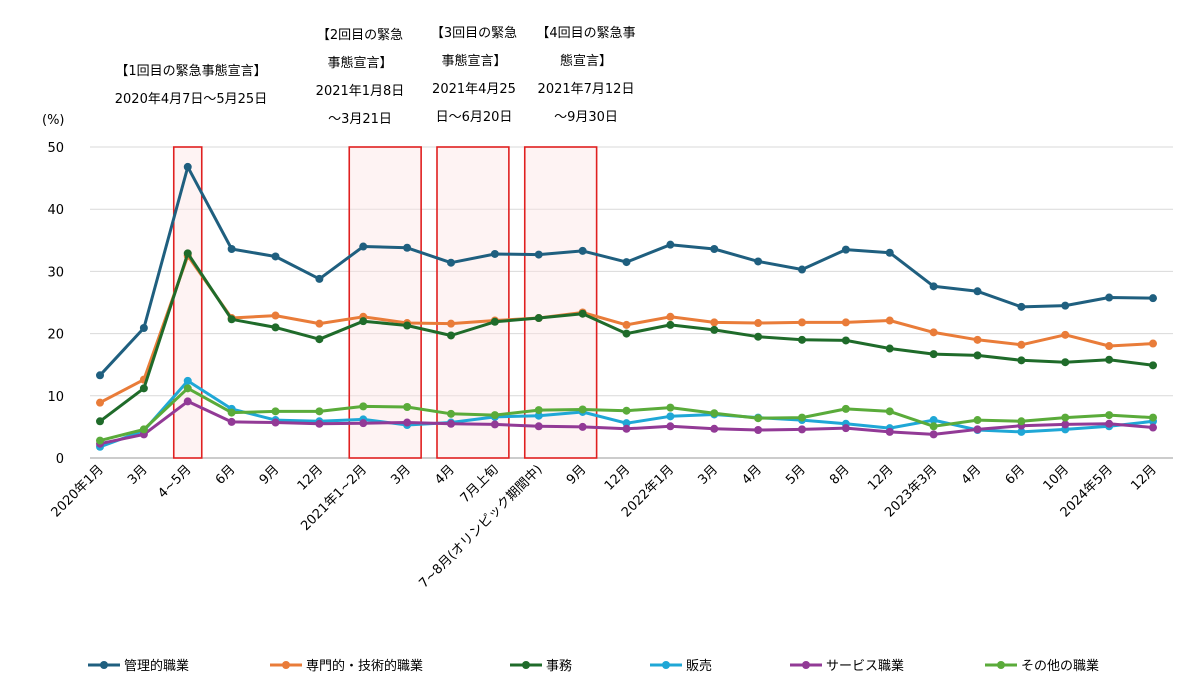  I want to click on annotation-line: 【1回目の緊急事態宣言】, so click(191, 71).